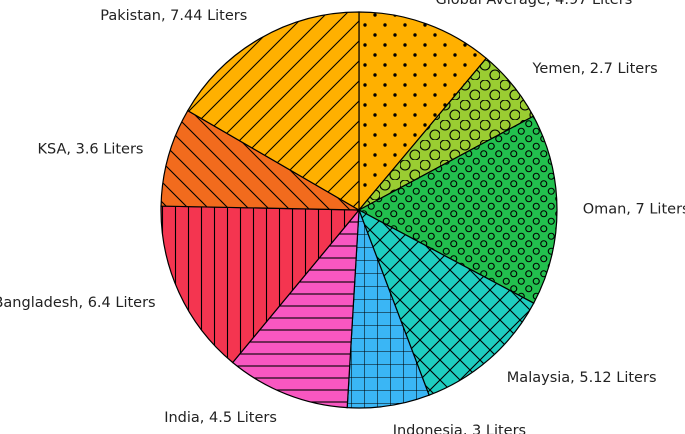  What do you see at coordinates (173, 16) in the screenshot?
I see `pie-label-pakistan: Pakistan, 7.44 Liters` at bounding box center [173, 16].